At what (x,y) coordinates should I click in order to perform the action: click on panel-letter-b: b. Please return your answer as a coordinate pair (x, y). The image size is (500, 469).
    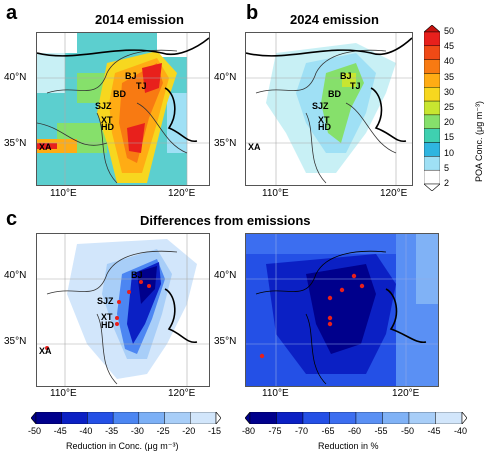
    Looking at the image, I should click on (252, 13).